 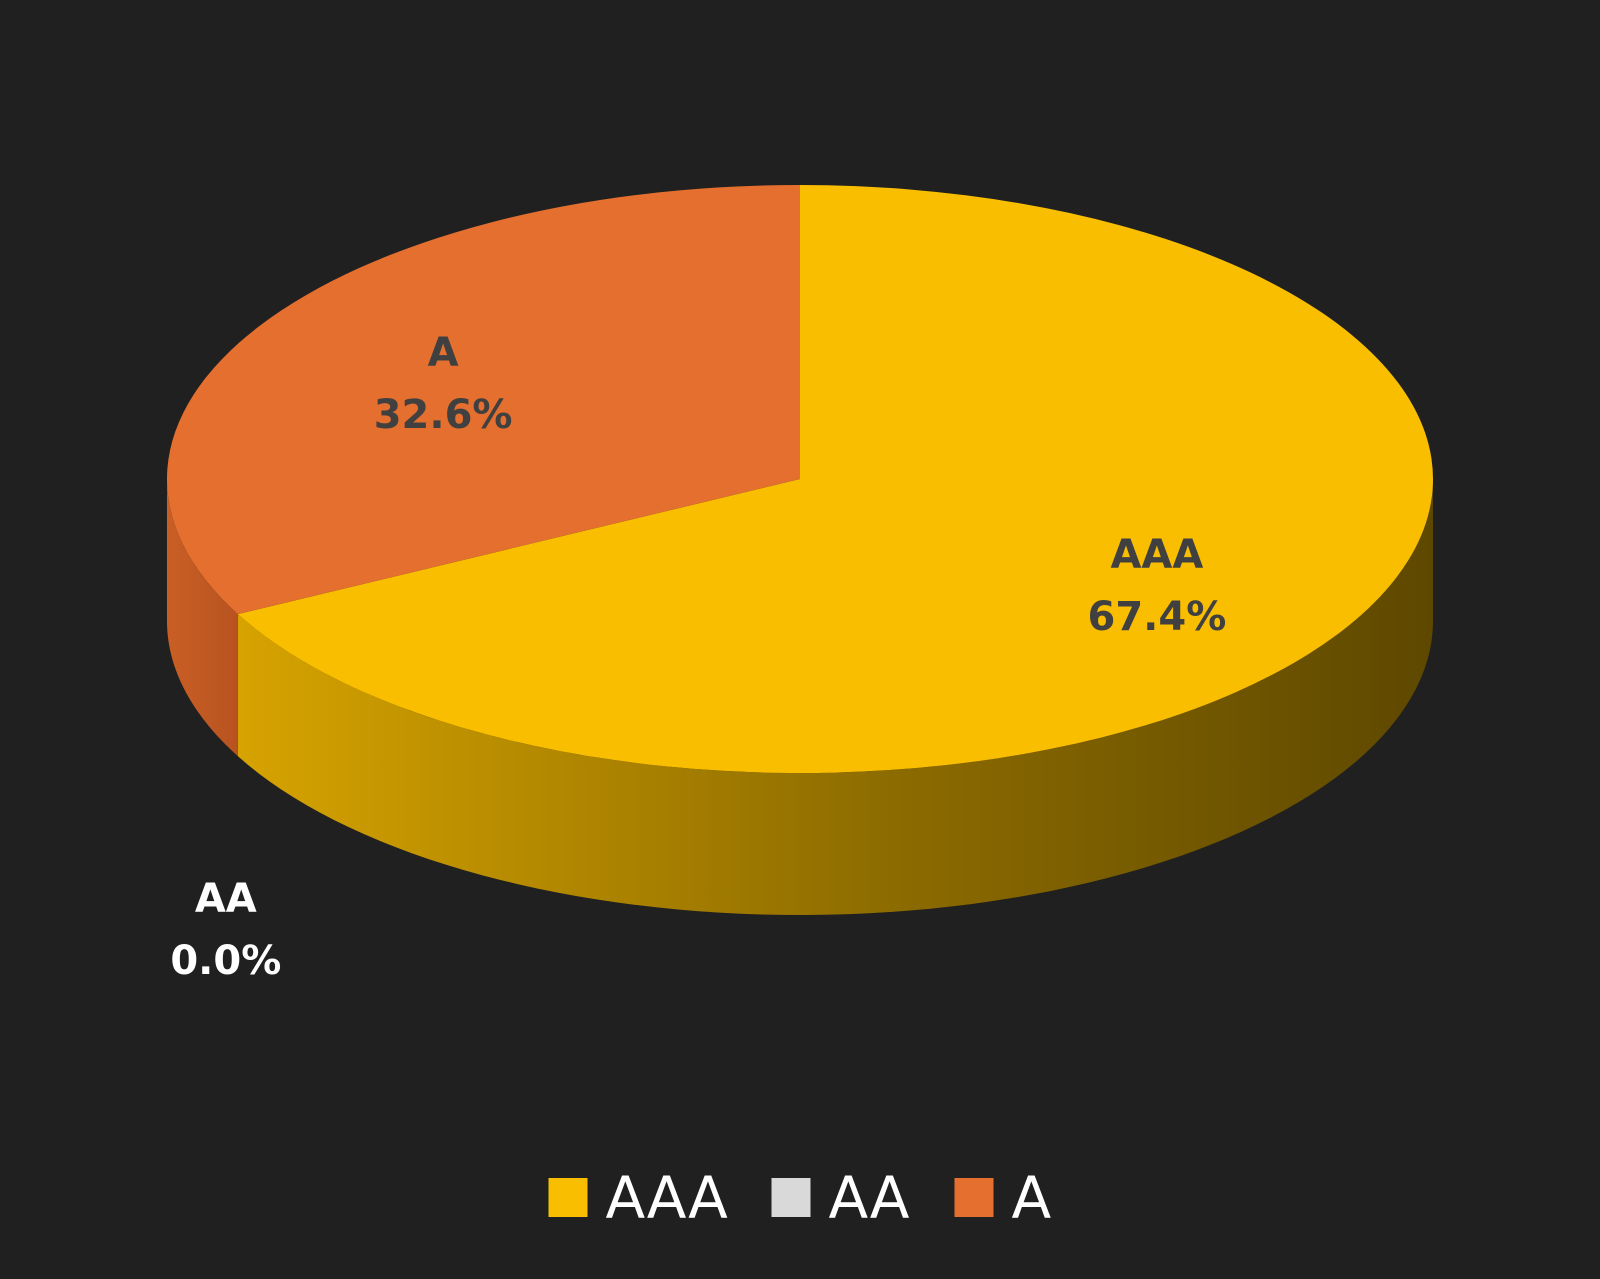 What do you see at coordinates (791, 1197) in the screenshot?
I see `legend-swatch-aa` at bounding box center [791, 1197].